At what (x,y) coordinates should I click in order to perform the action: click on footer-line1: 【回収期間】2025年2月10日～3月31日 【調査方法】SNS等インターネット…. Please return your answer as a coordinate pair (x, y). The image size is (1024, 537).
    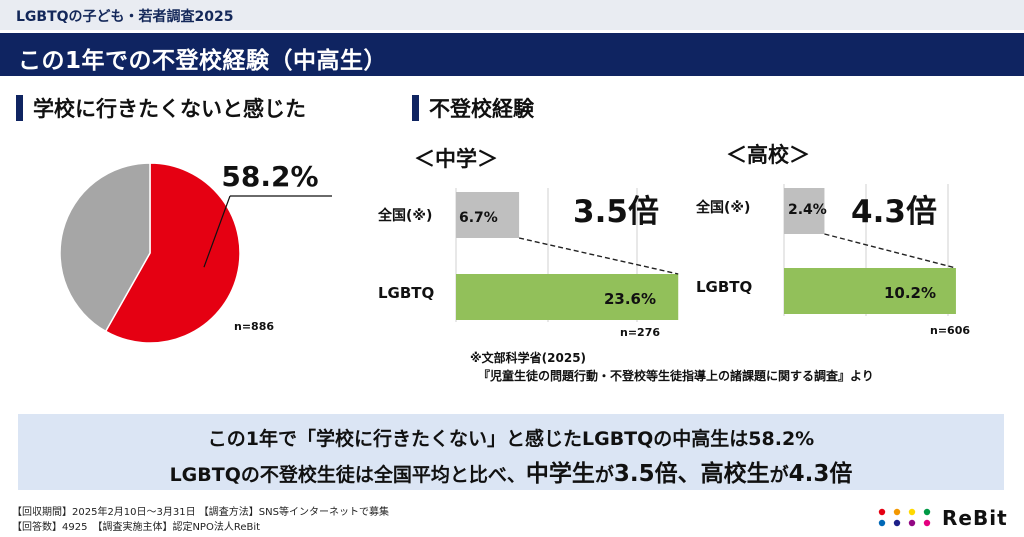
    Looking at the image, I should click on (200, 512).